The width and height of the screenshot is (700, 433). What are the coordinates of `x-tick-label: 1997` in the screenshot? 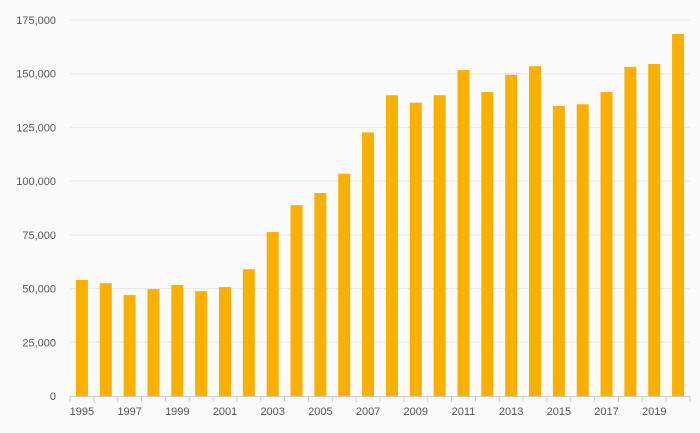 It's located at (129, 412).